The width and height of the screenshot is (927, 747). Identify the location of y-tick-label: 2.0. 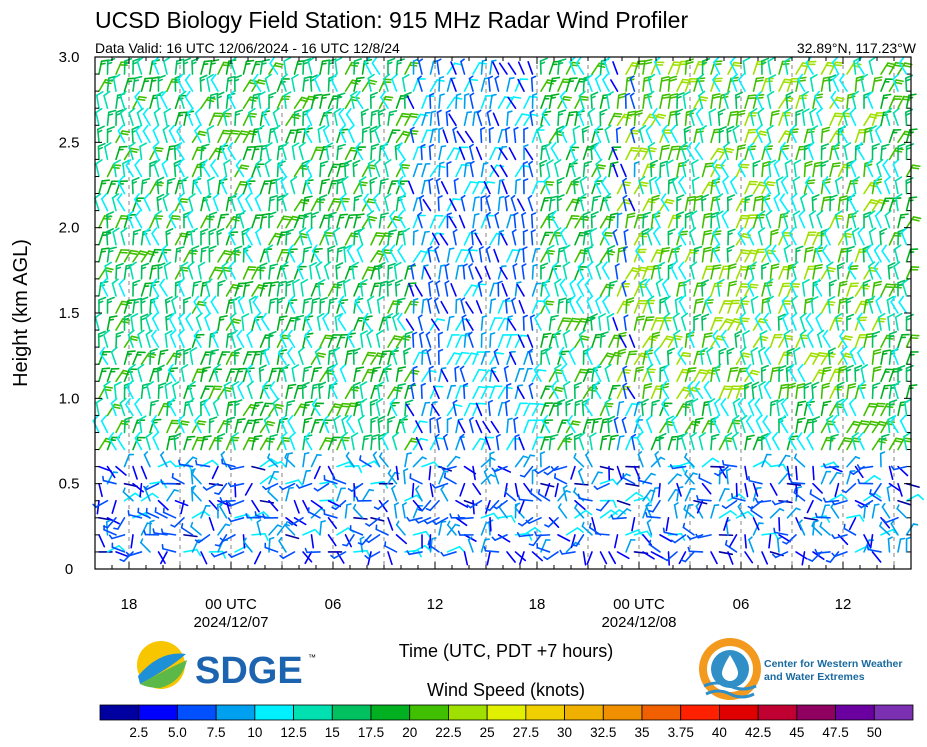
(69, 228).